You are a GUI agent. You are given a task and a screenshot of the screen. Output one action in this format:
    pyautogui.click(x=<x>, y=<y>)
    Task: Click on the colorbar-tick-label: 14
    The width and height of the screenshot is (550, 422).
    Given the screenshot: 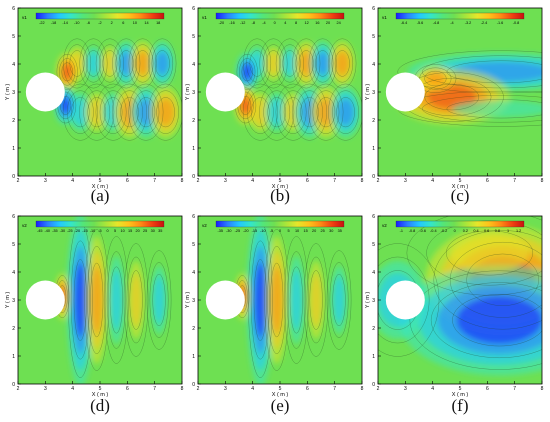 What is the action you would take?
    pyautogui.click(x=146, y=23)
    